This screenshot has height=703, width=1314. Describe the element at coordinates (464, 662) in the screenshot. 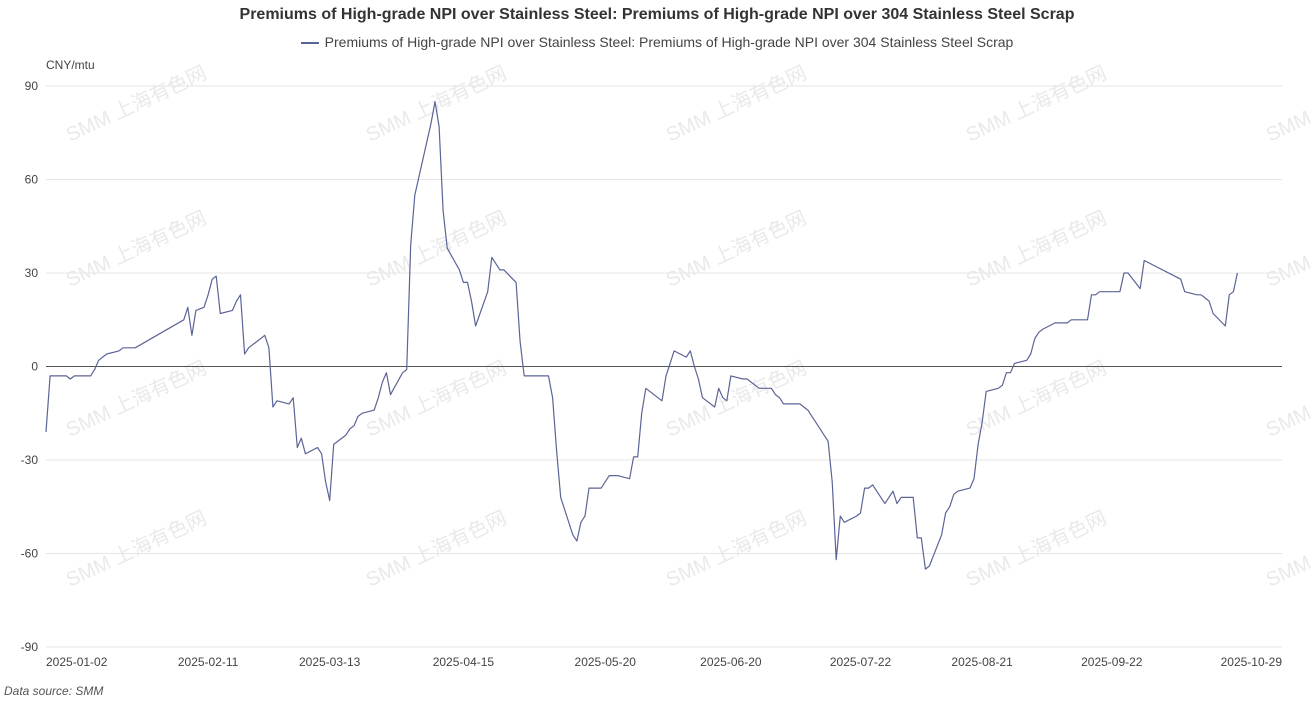

I see `x-tick-label: 2025-04-15` at that location.